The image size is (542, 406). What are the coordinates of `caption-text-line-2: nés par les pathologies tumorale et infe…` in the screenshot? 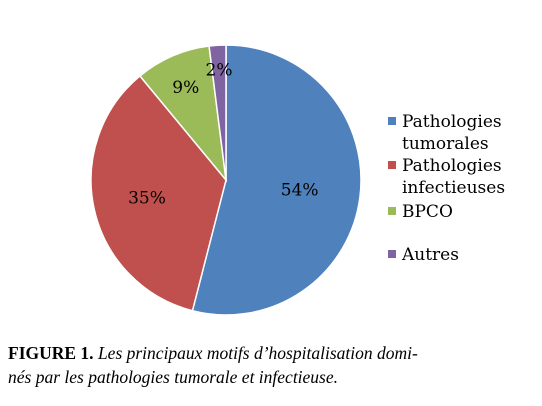 It's located at (173, 377).